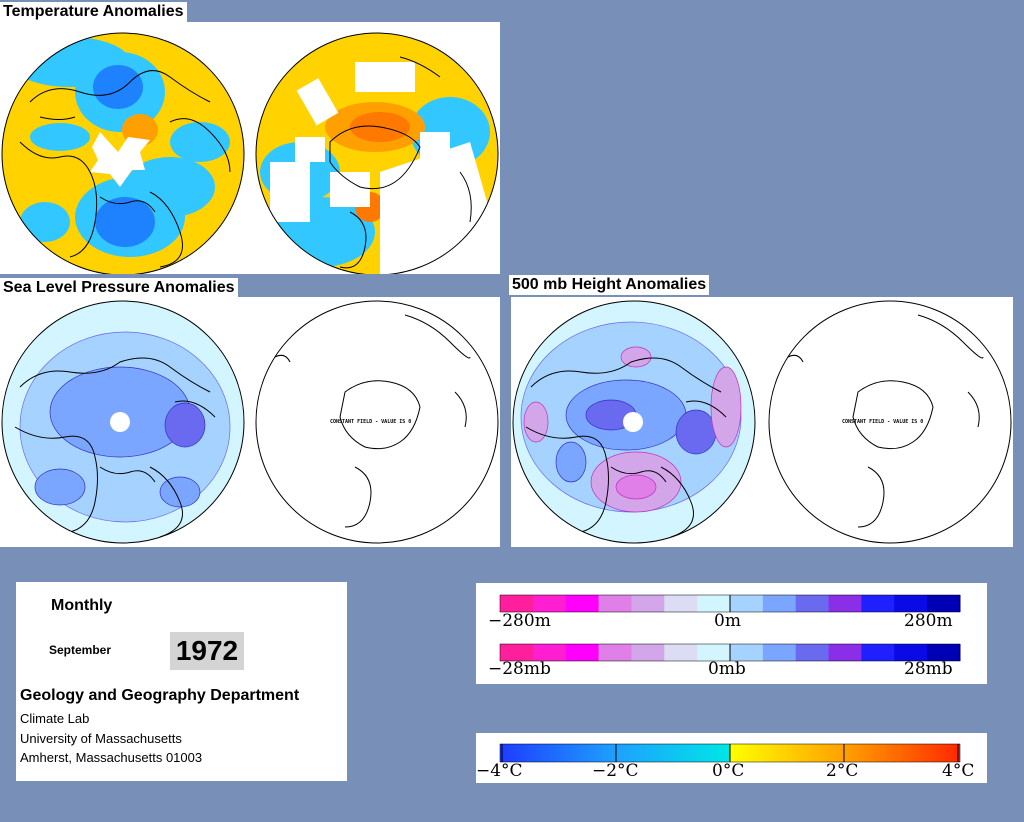 This screenshot has width=1024, height=822. Describe the element at coordinates (499, 771) in the screenshot. I see `temperature-tick-0: −4°C` at that location.